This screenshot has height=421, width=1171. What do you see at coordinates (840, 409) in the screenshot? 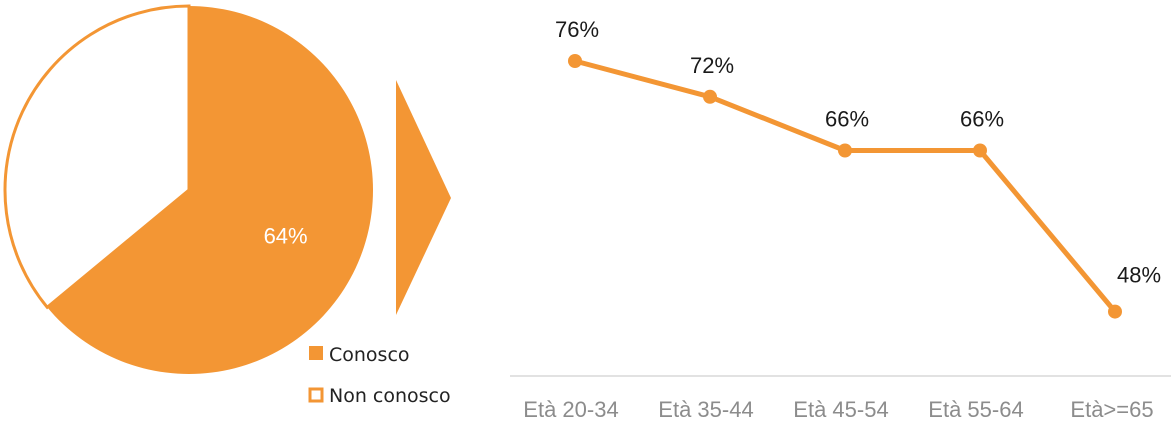
I see `x-tick-label: Età 45-54` at bounding box center [840, 409].